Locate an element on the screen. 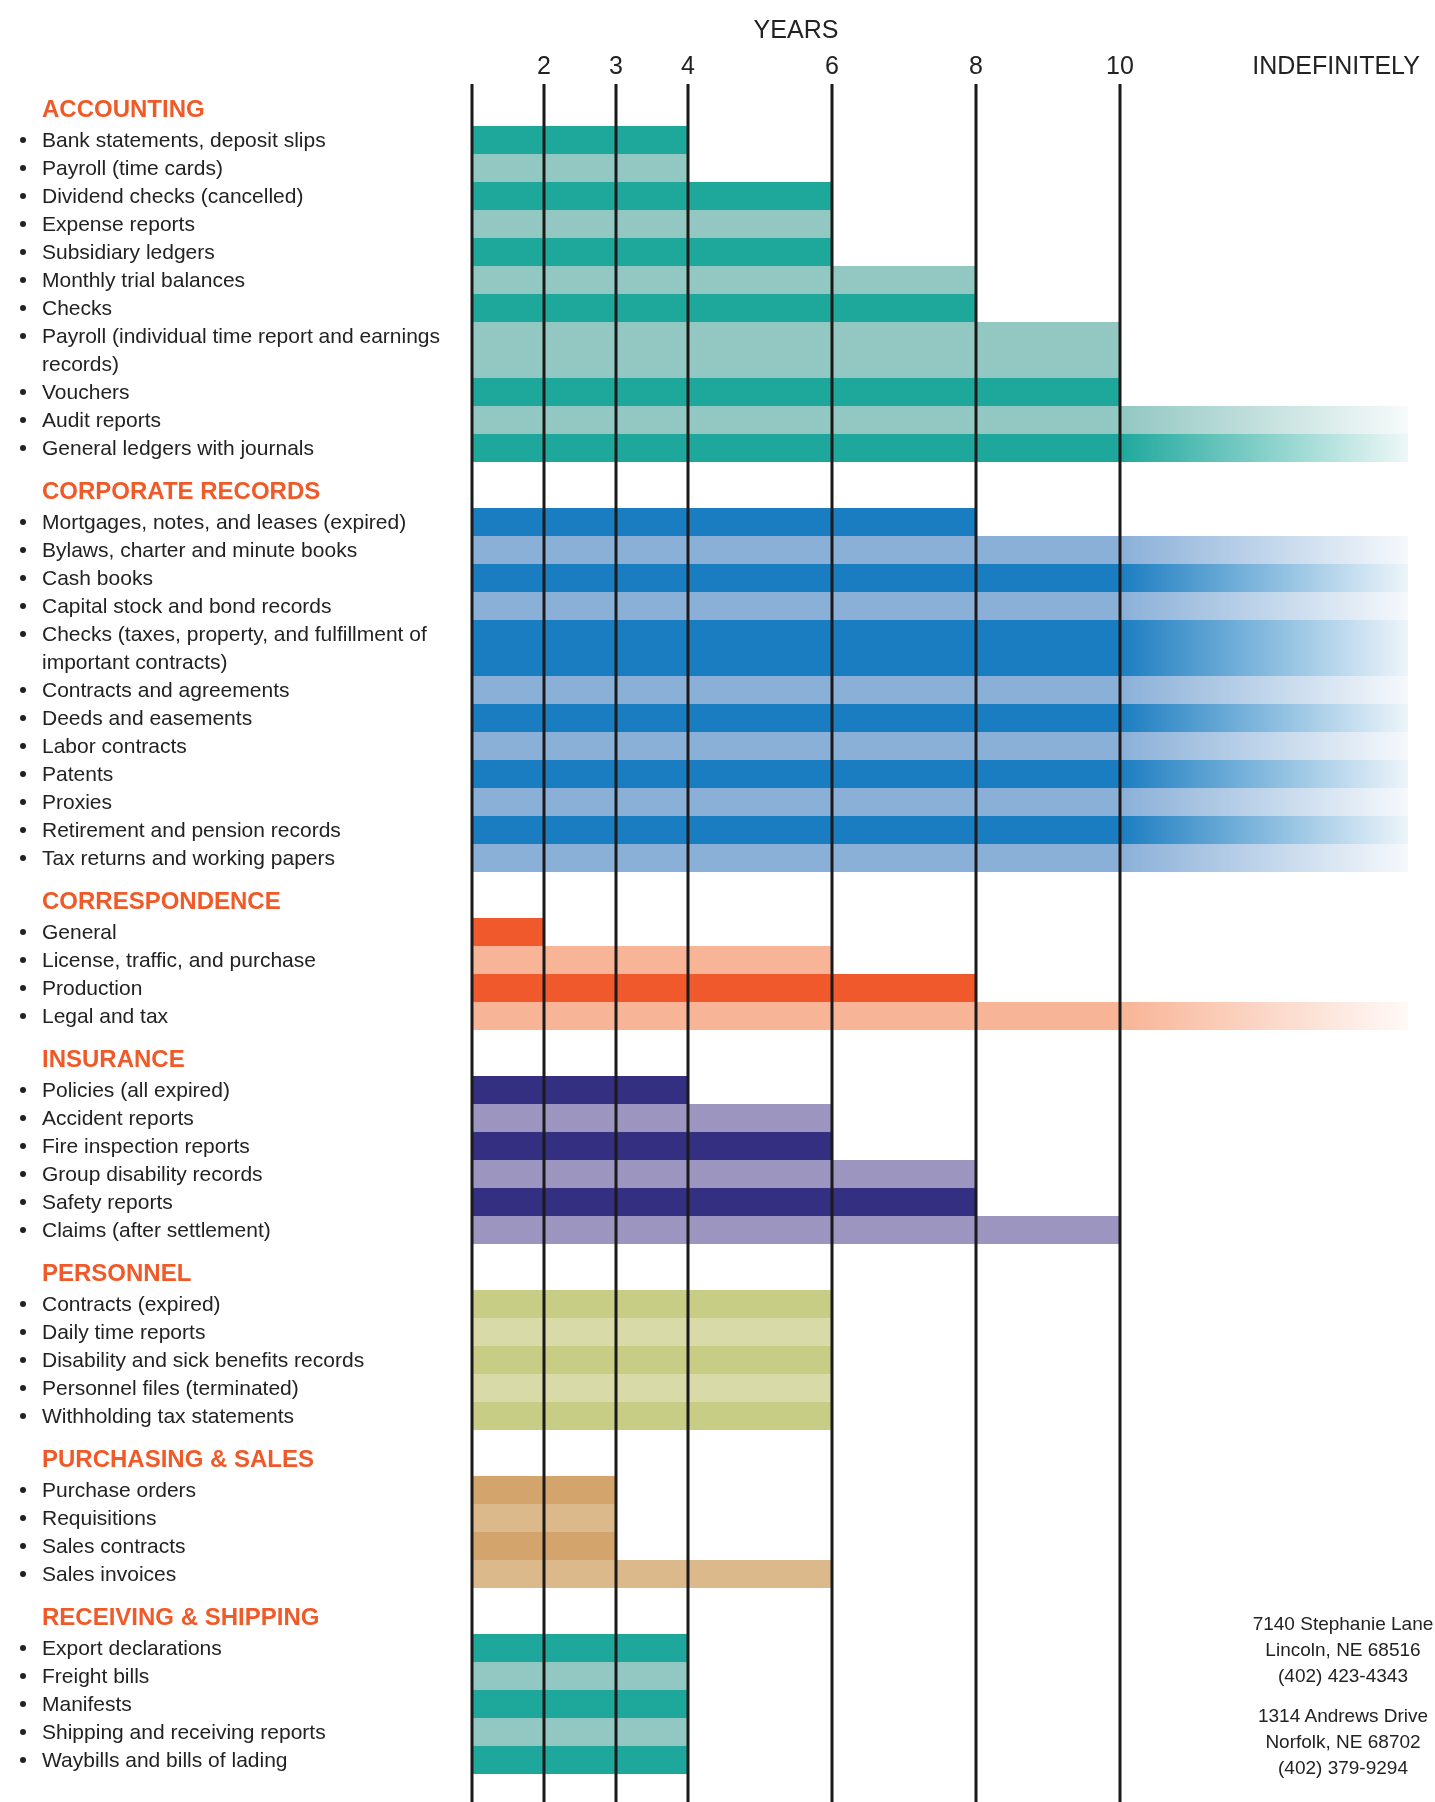 The height and width of the screenshot is (1802, 1435). y-tick-label: INSURANCE is located at coordinates (113, 1058).